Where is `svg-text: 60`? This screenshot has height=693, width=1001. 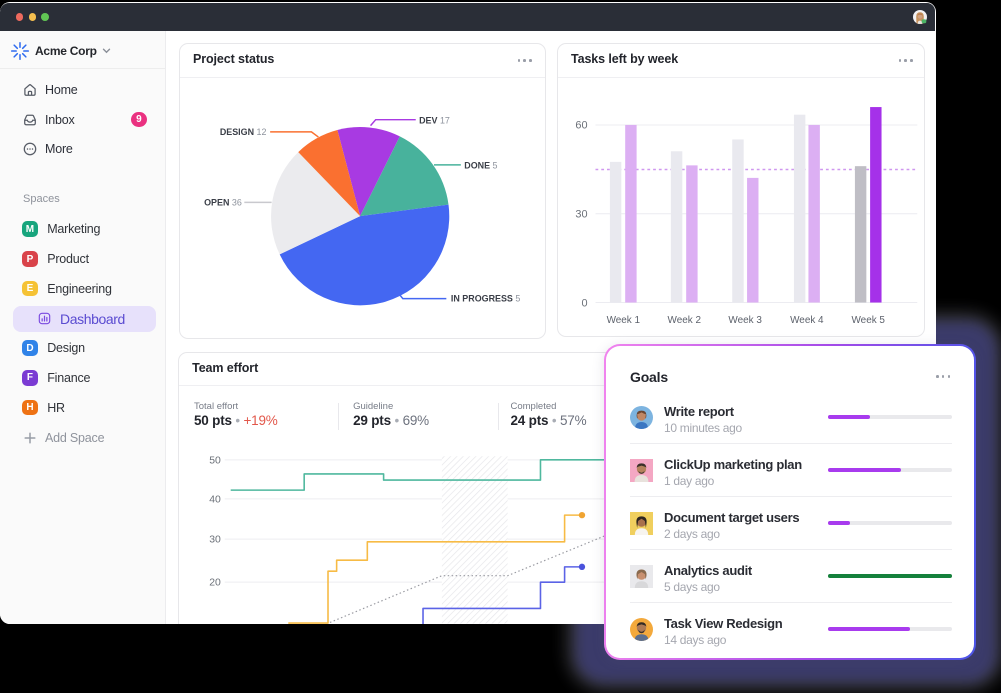
svg-text: 60 is located at coordinates (581, 126).